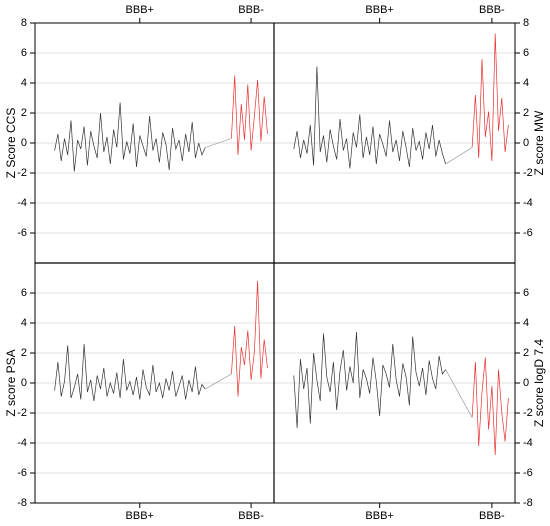 Image resolution: width=550 pixels, height=526 pixels. Describe the element at coordinates (539, 142) in the screenshot. I see `y-axis-label: Z score MW` at that location.